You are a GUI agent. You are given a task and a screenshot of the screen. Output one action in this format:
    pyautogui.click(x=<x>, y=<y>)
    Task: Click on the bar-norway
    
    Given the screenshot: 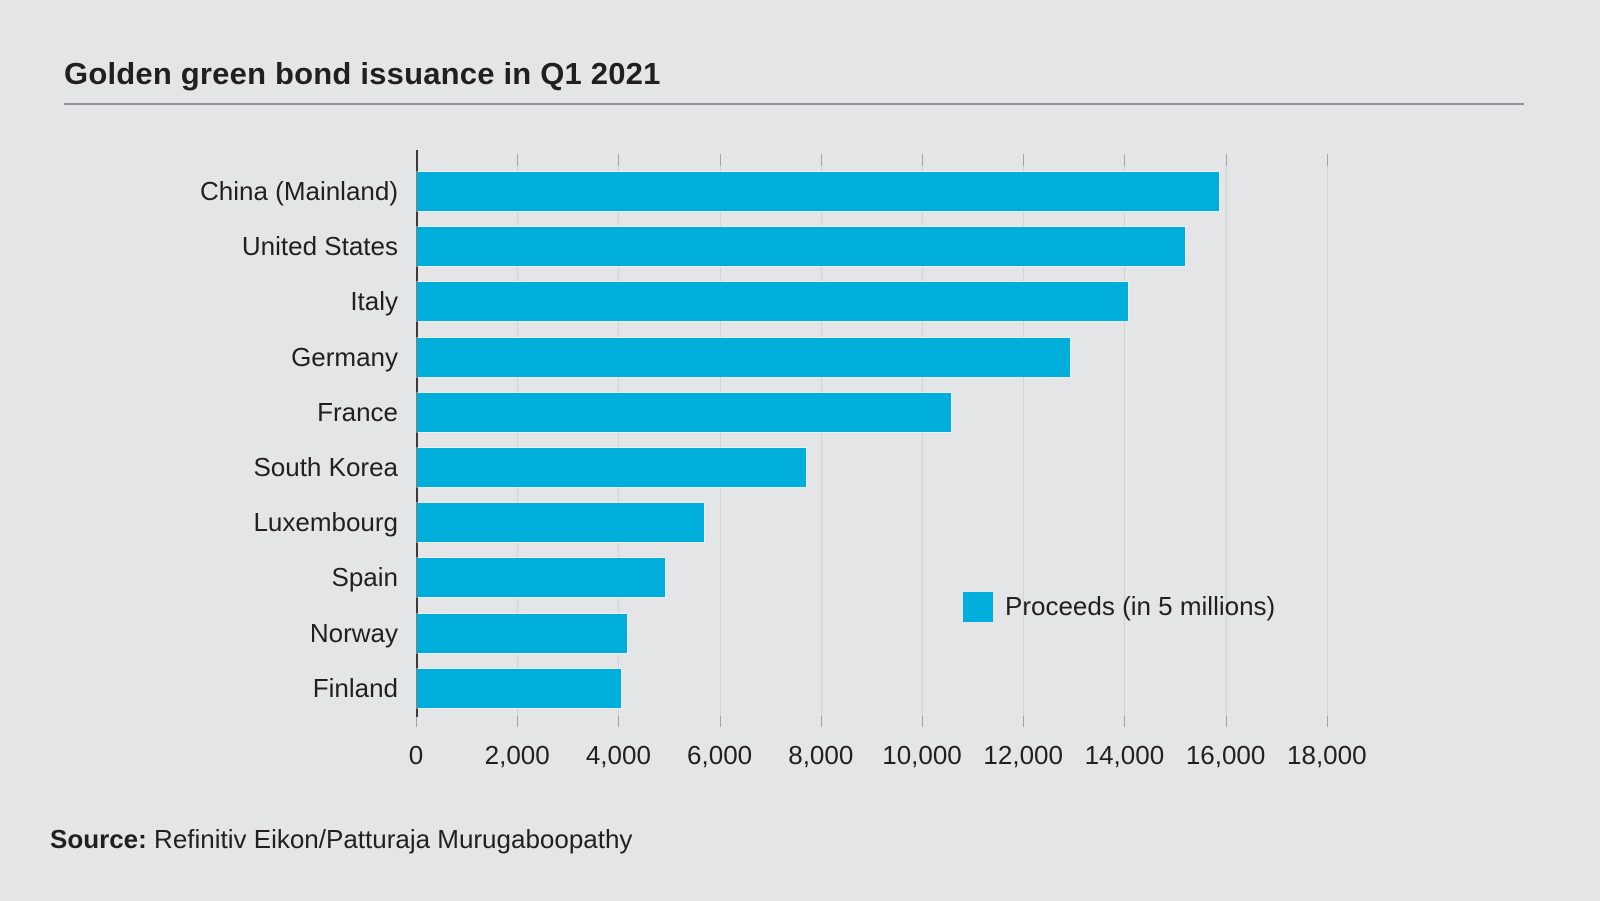 What is the action you would take?
    pyautogui.click(x=522, y=633)
    